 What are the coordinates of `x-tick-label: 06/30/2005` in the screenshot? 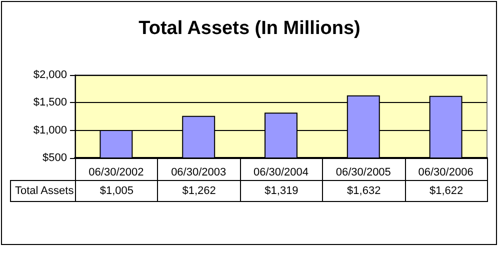 It's located at (363, 172).